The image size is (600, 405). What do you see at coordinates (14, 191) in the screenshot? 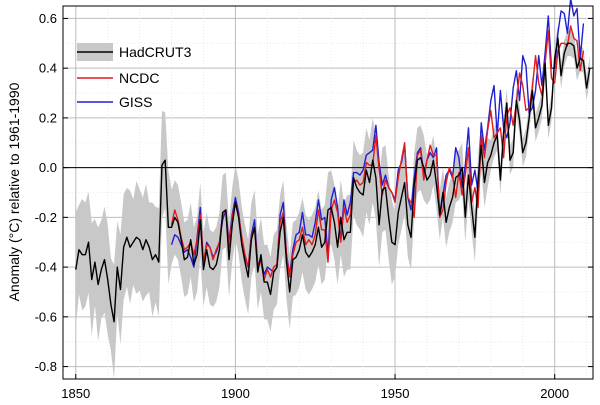
I see `y-axis-title: Anomaly (°C) relative to 1961-1990` at bounding box center [14, 191].